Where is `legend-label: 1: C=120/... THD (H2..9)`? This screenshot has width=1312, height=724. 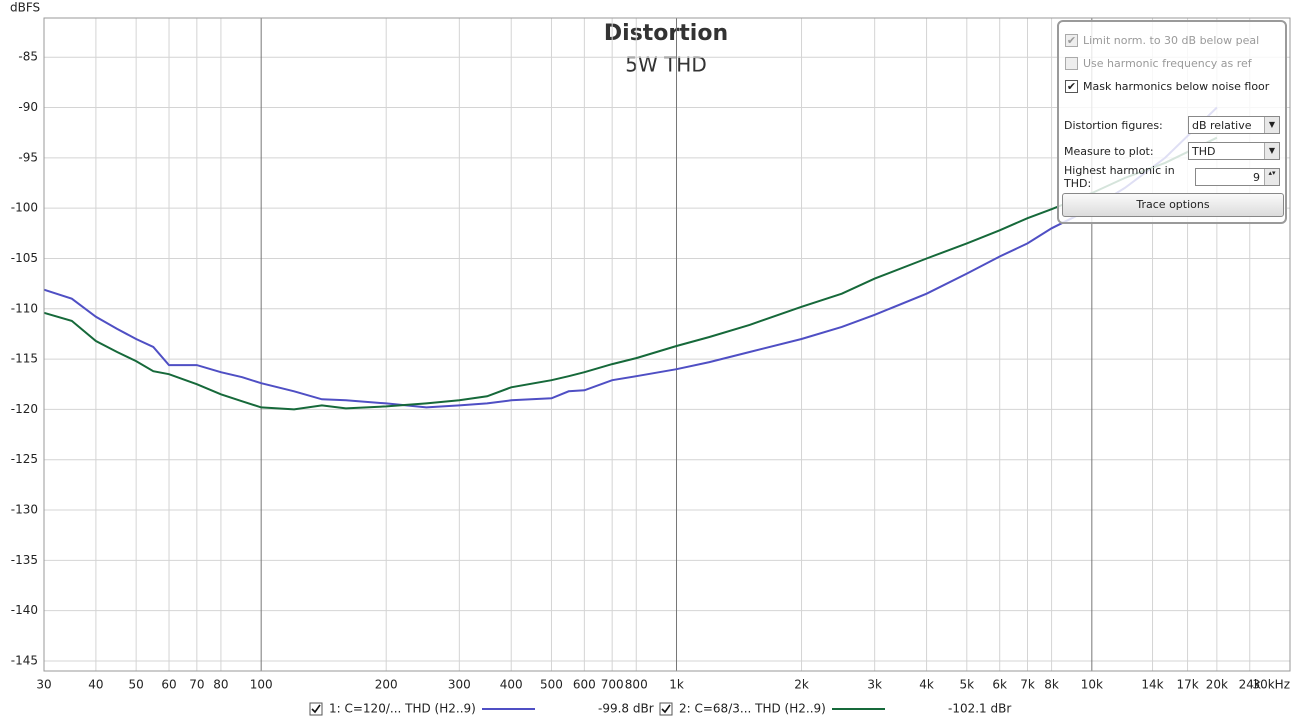 legend-label: 1: C=120/... THD (H2..9) is located at coordinates (402, 709).